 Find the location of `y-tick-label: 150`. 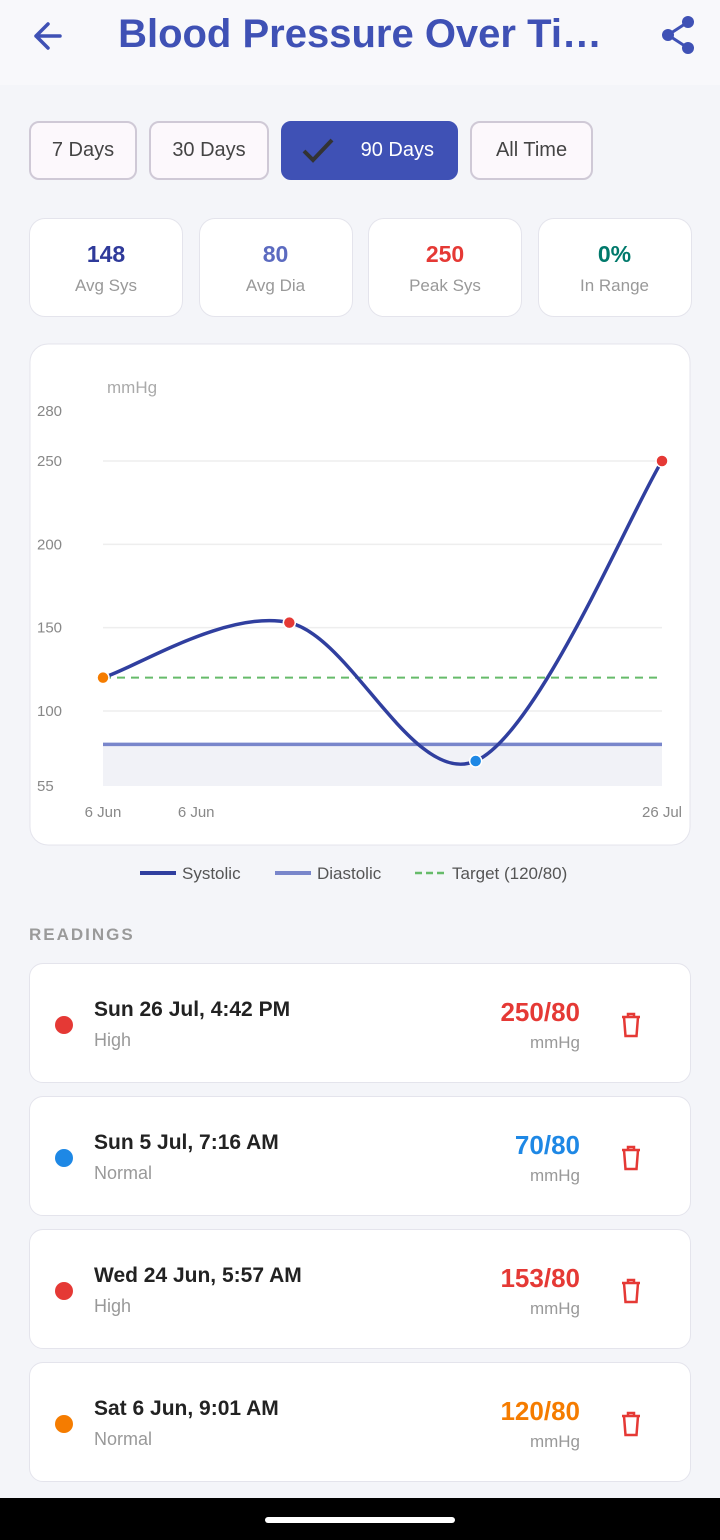

y-tick-label: 150 is located at coordinates (49, 628).